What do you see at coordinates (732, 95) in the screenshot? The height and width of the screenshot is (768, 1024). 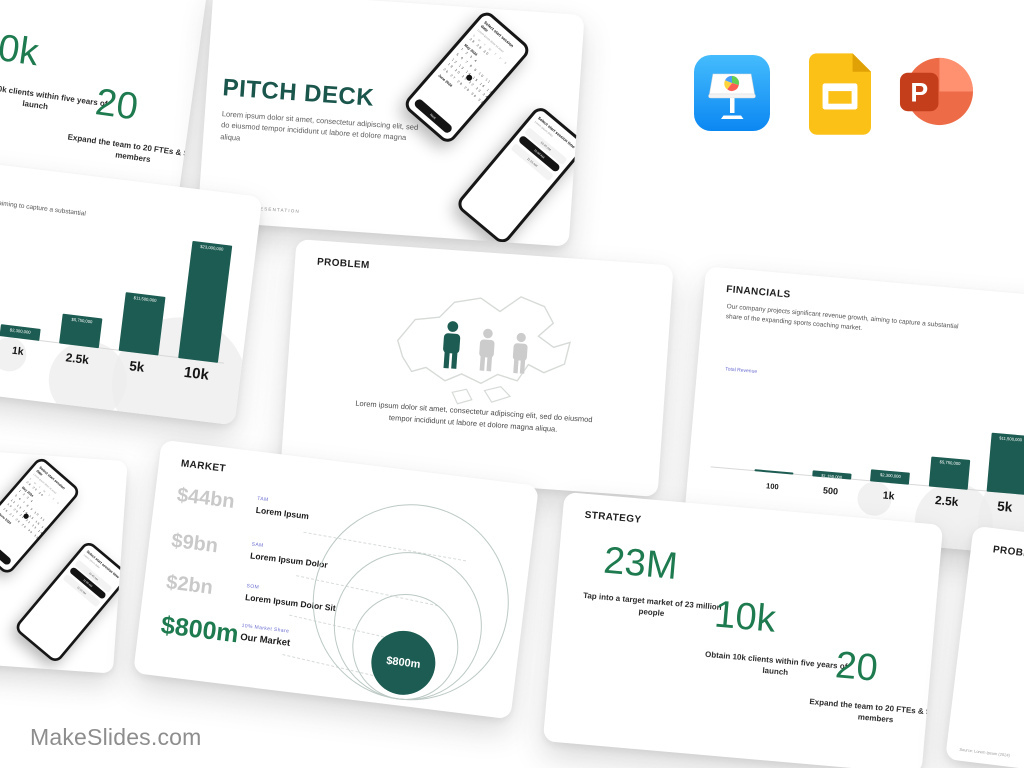 I see `keynote-icon` at bounding box center [732, 95].